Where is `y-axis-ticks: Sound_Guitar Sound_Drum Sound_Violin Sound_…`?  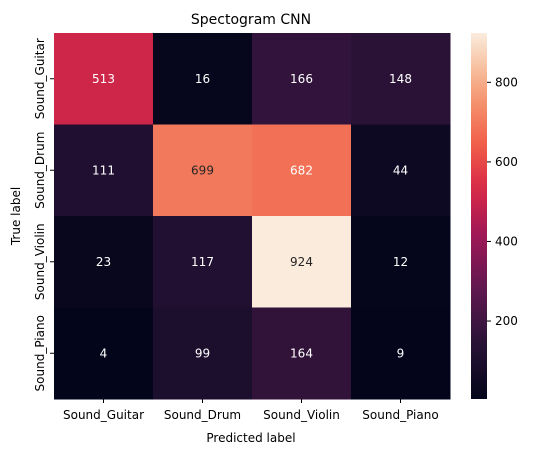 y-axis-ticks: Sound_Guitar Sound_Drum Sound_Violin Sound_… is located at coordinates (43, 214).